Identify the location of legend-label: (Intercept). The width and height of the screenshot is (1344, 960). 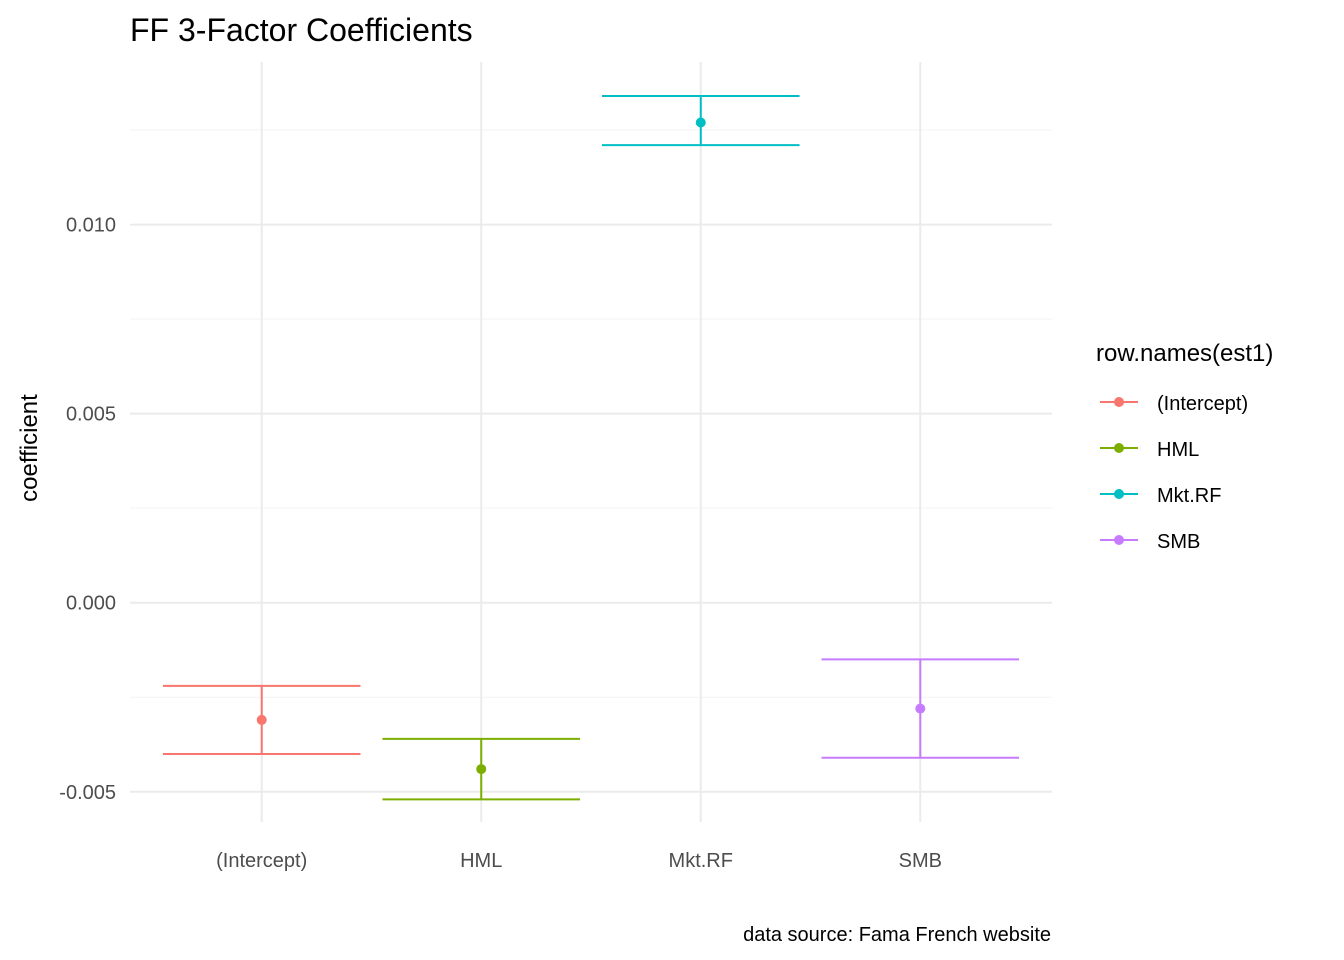
(1202, 404).